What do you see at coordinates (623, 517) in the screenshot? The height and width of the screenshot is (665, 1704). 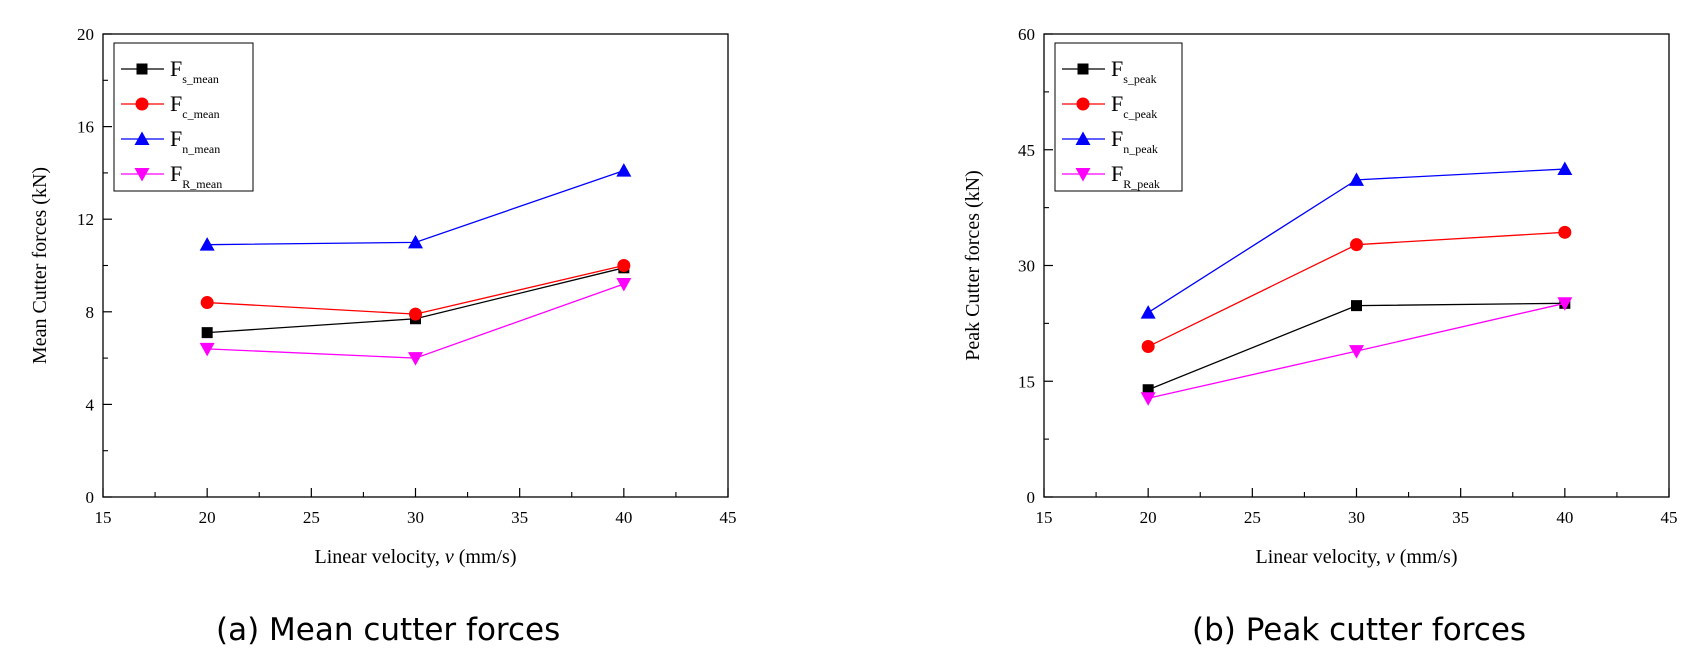 I see `chart-a-xtick-label: 40` at bounding box center [623, 517].